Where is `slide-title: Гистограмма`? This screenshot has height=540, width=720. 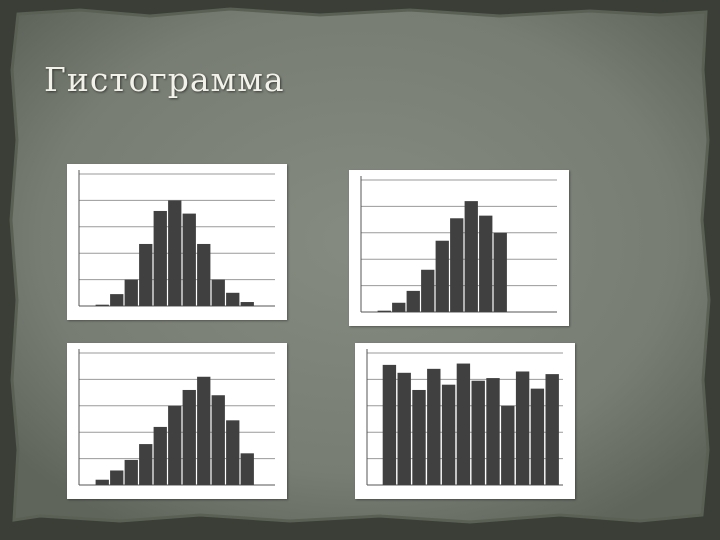 slide-title: Гистограмма is located at coordinates (164, 79).